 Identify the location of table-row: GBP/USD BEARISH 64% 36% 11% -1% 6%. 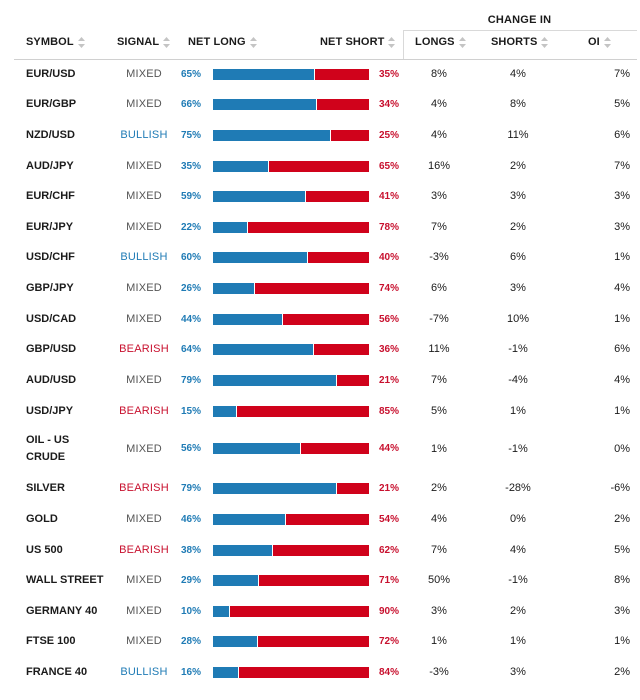
(320, 349).